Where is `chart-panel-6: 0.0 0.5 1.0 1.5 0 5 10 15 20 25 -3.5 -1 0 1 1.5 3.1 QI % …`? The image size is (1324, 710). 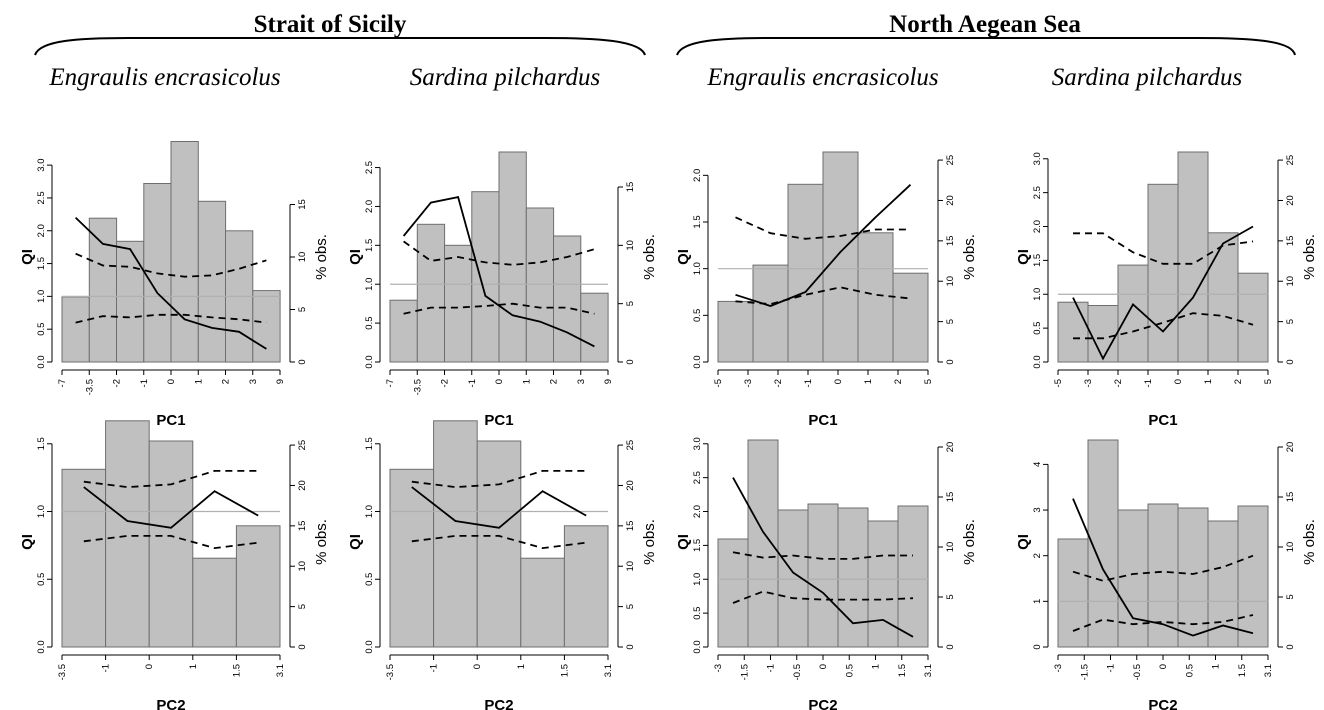
chart-panel-6: 0.0 0.5 1.0 1.5 0 5 10 15 20 25 -3.5 -1 0 1 1.5 3.1 QI % … is located at coordinates (502, 565).